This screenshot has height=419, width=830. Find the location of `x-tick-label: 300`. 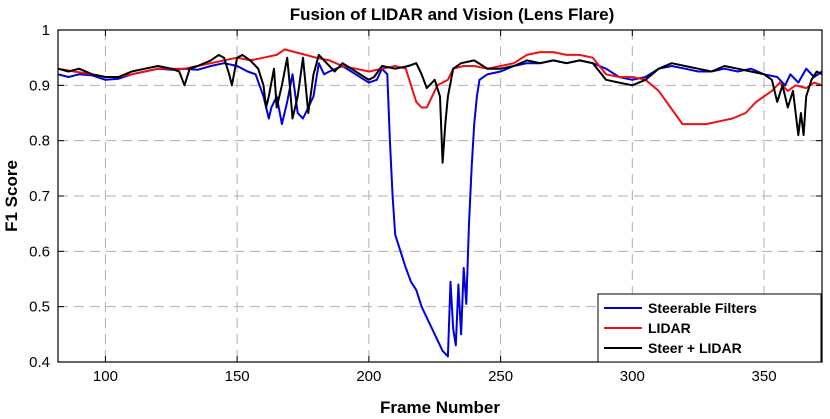

x-tick-label: 300 is located at coordinates (632, 376).